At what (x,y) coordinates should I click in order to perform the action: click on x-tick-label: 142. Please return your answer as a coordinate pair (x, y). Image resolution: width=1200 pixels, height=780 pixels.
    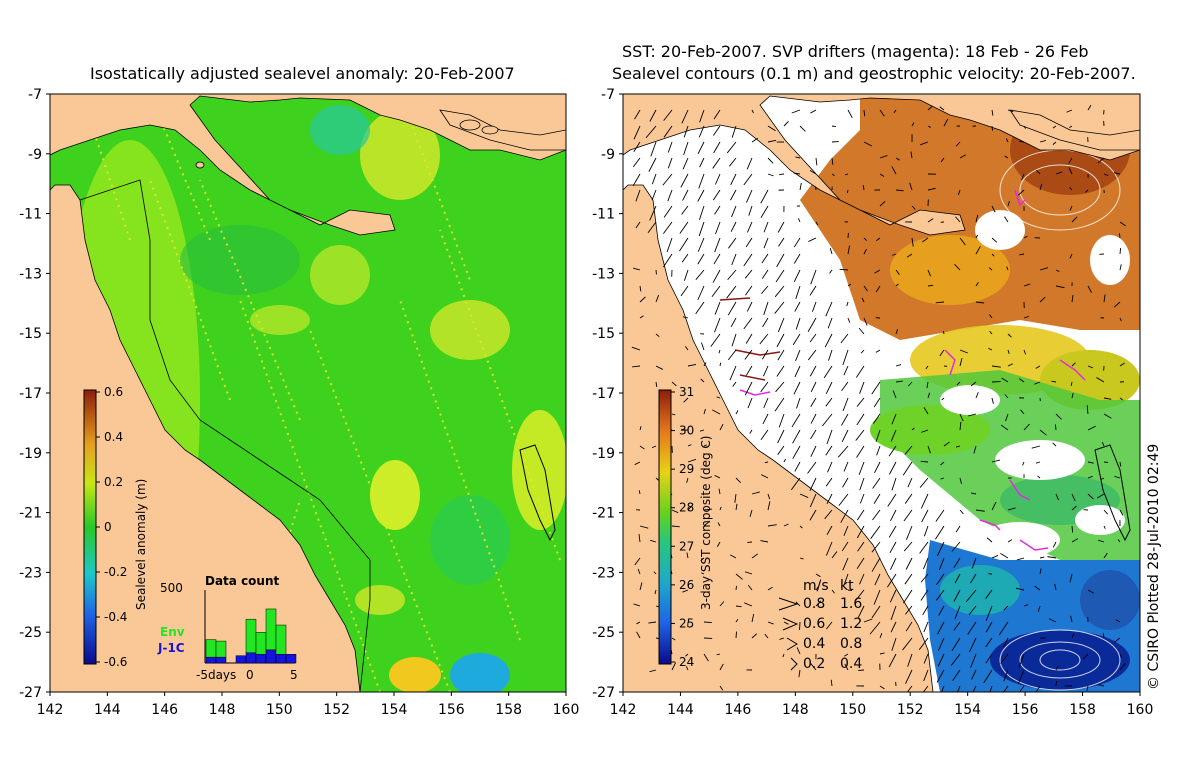
    Looking at the image, I should click on (50, 710).